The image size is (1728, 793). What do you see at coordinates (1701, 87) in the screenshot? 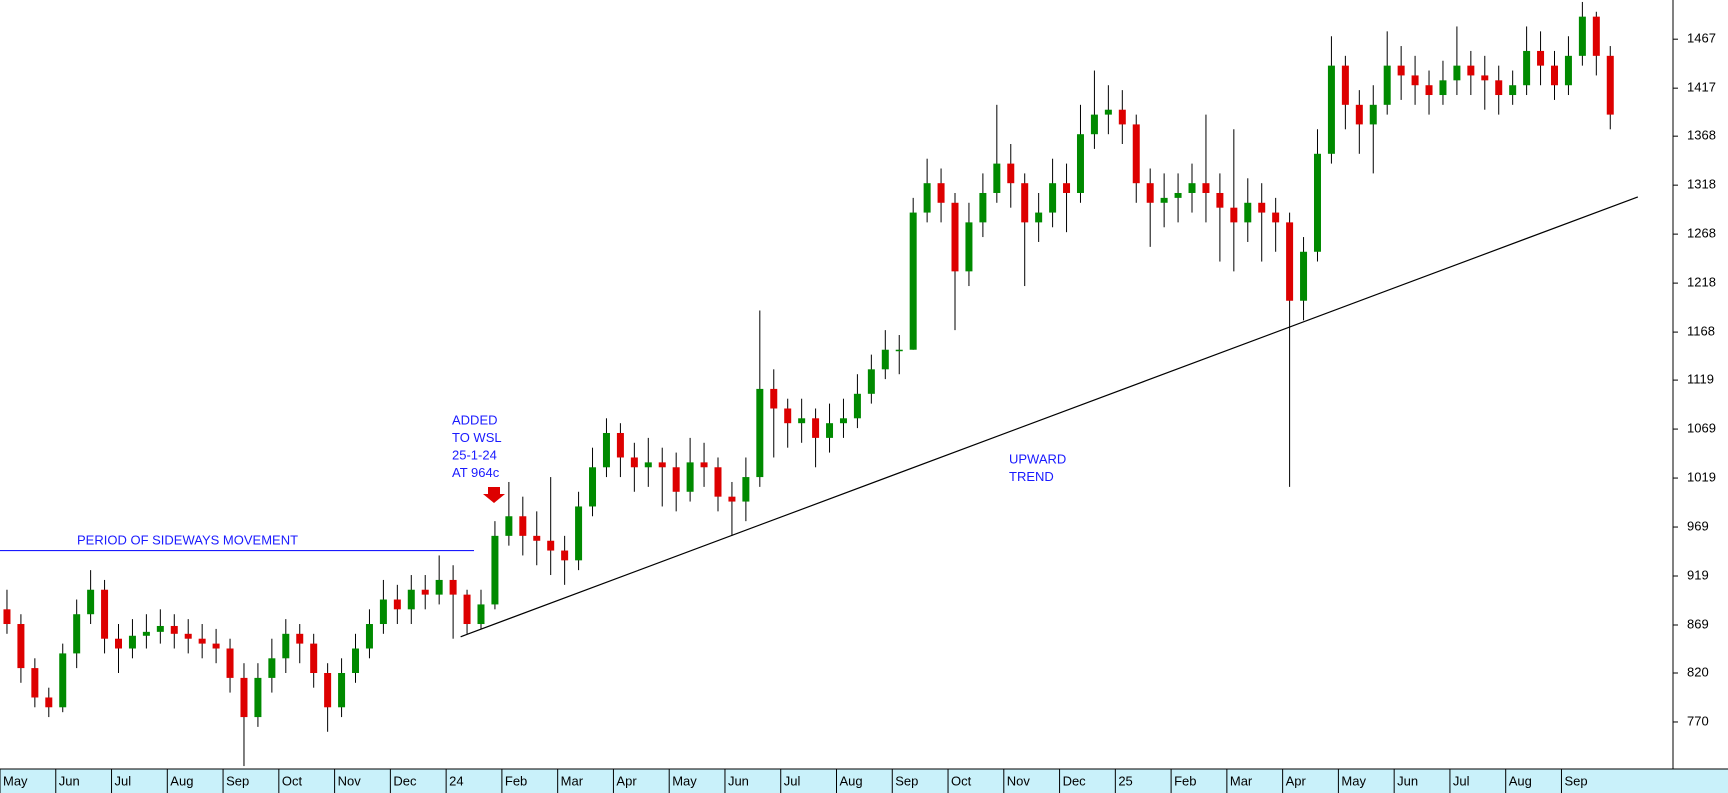
I see `y-tick-label: 1417` at bounding box center [1701, 87].